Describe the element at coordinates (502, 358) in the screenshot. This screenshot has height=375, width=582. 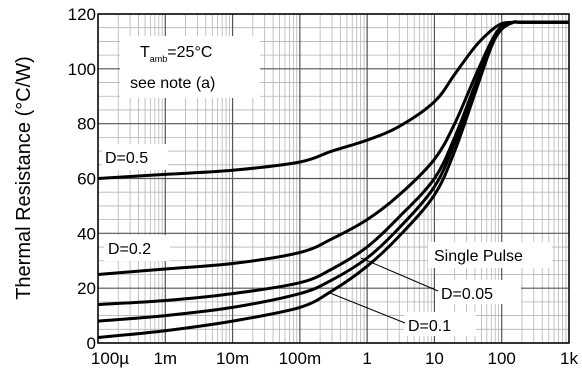
I see `x-tick-label: 100` at that location.